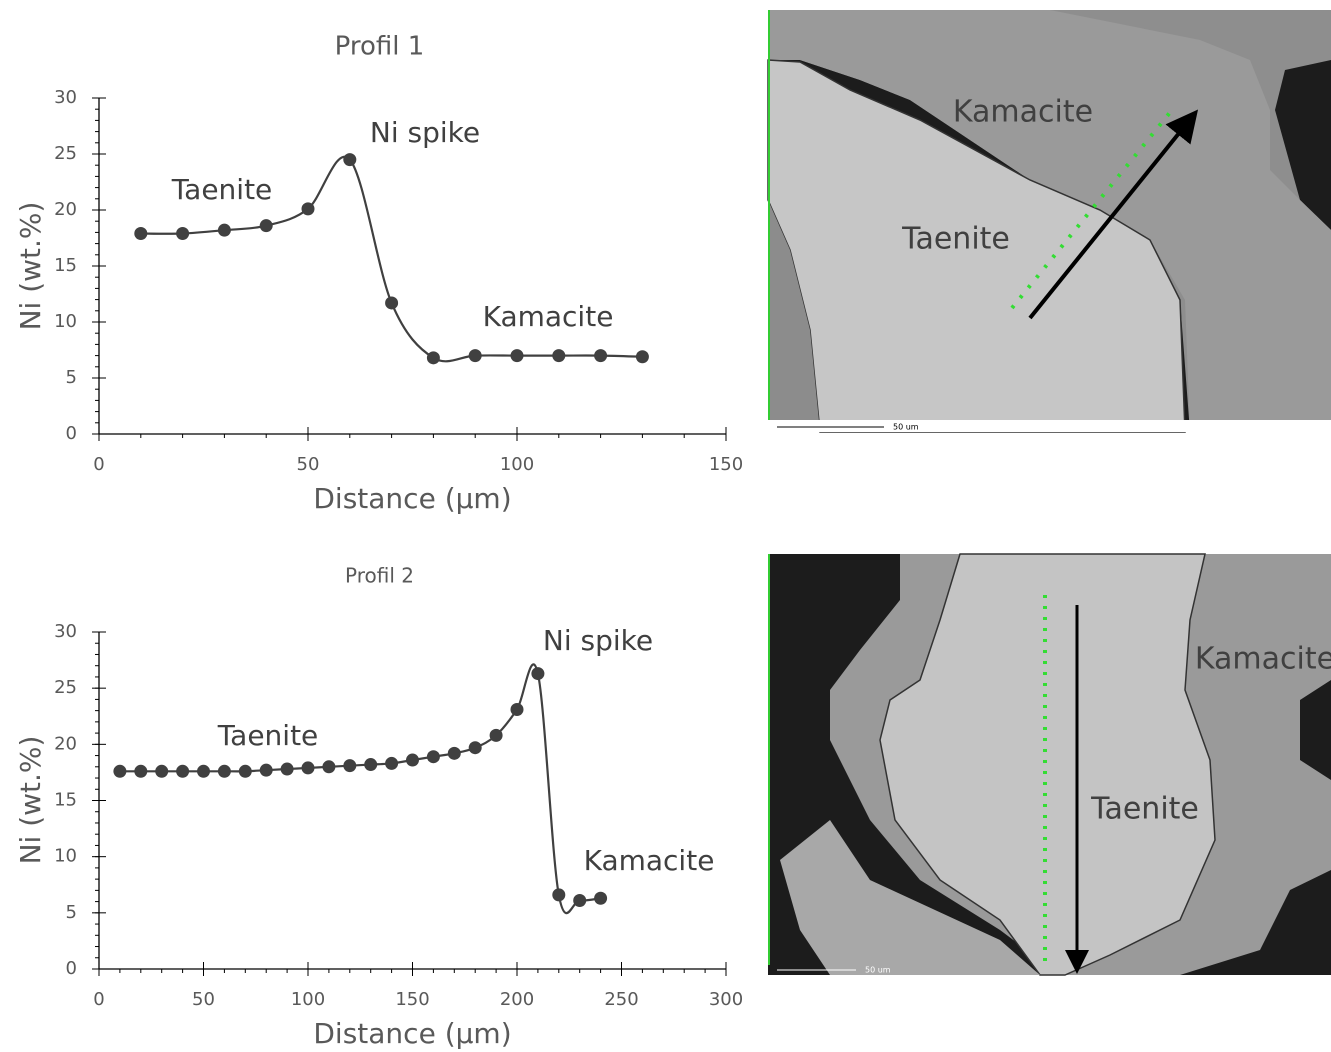  I want to click on x-tick-label: 250, so click(621, 999).